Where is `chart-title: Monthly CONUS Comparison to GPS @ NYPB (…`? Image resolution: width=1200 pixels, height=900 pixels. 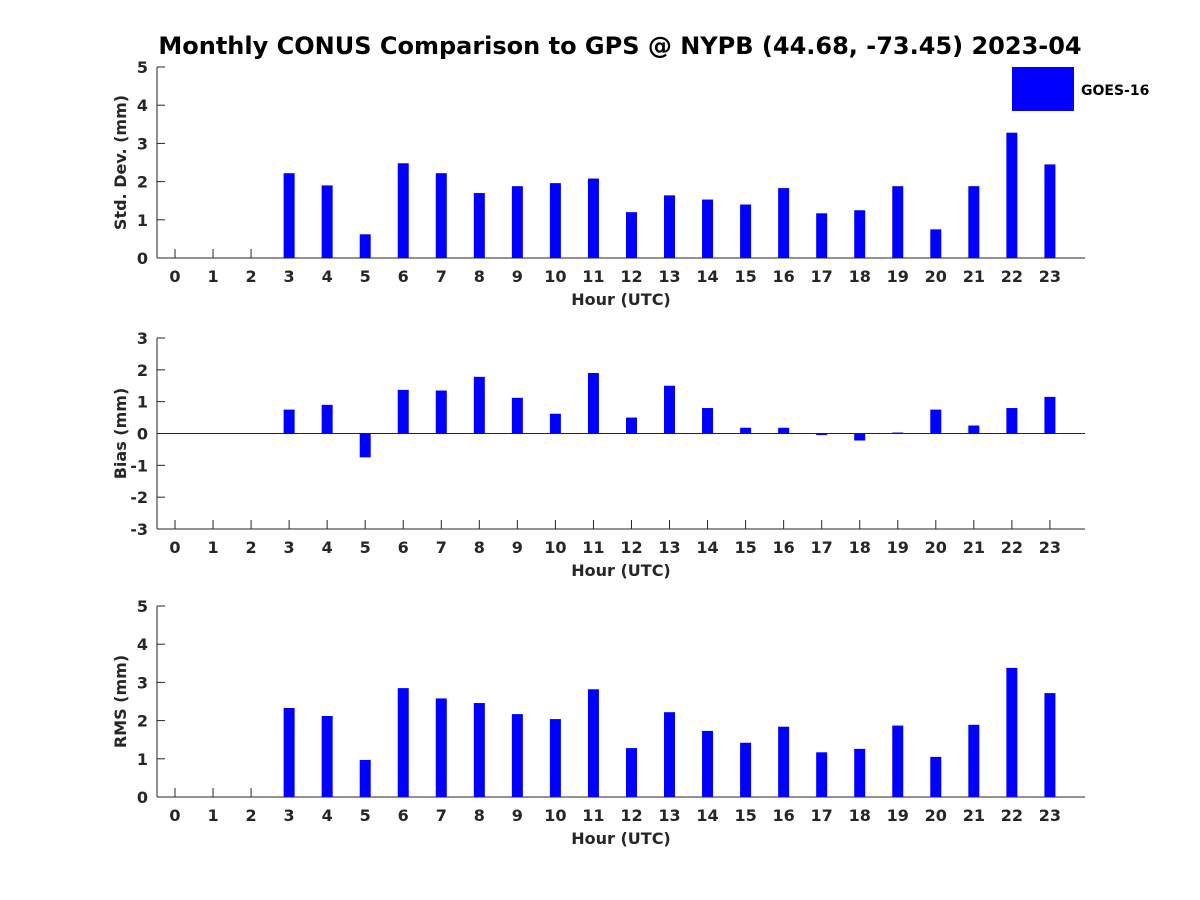 chart-title: Monthly CONUS Comparison to GPS @ NYPB (… is located at coordinates (619, 46).